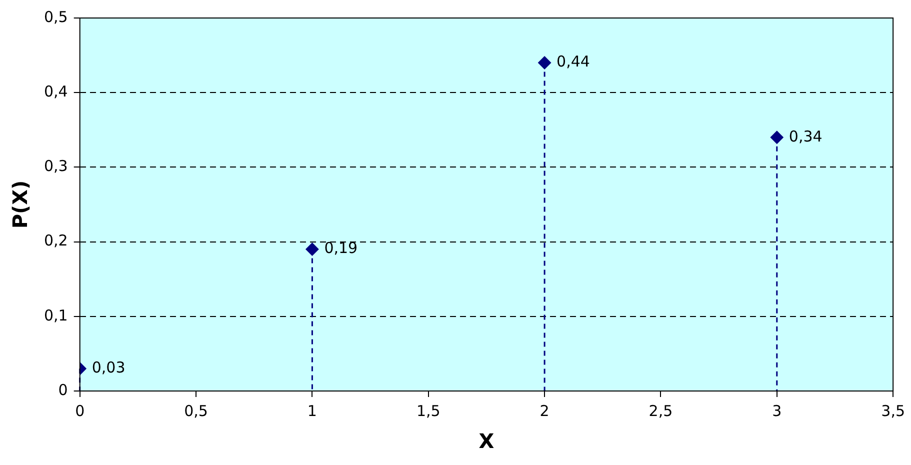  What do you see at coordinates (56, 166) in the screenshot?
I see `y-tick-label: 0,3` at bounding box center [56, 166].